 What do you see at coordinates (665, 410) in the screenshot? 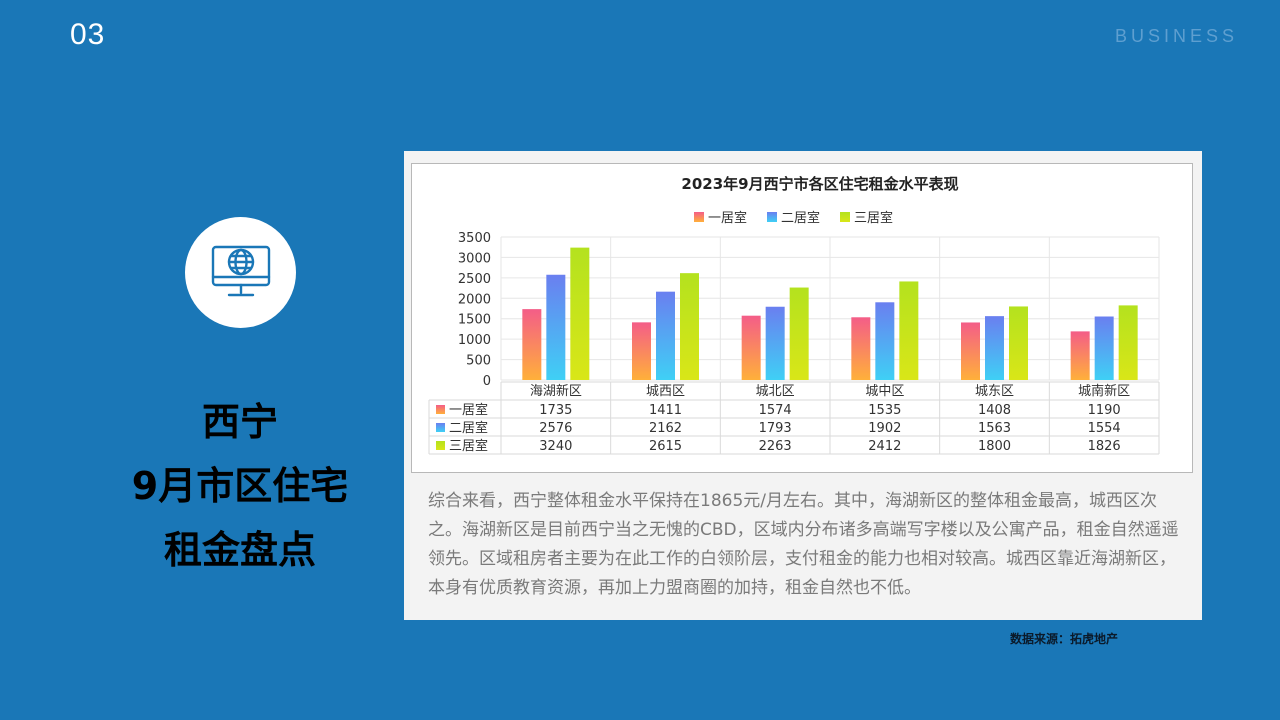
I see `data-value-label: 1411` at bounding box center [665, 410].